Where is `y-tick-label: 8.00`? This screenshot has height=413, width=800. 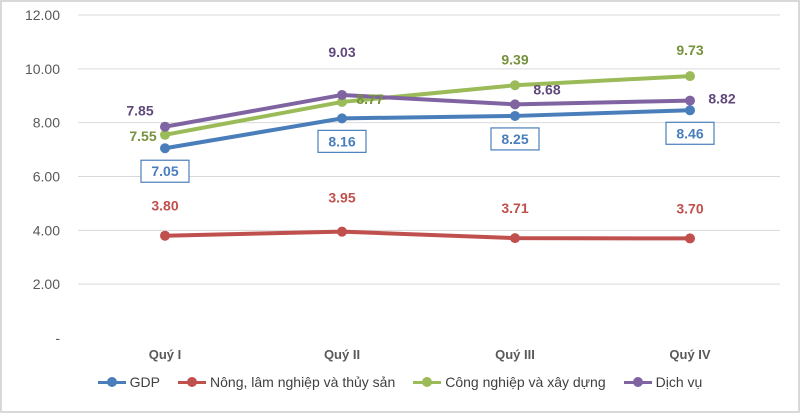 y-tick-label: 8.00 is located at coordinates (46, 123).